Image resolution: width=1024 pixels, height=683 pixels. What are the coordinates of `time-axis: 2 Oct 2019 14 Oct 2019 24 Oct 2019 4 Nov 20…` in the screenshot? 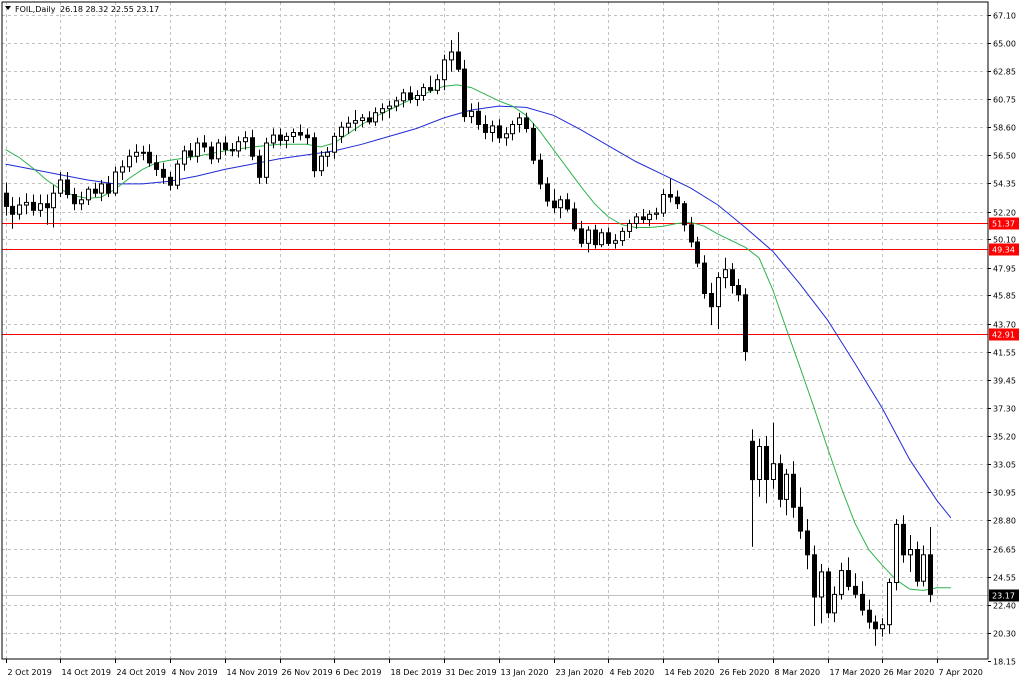 It's located at (494, 668).